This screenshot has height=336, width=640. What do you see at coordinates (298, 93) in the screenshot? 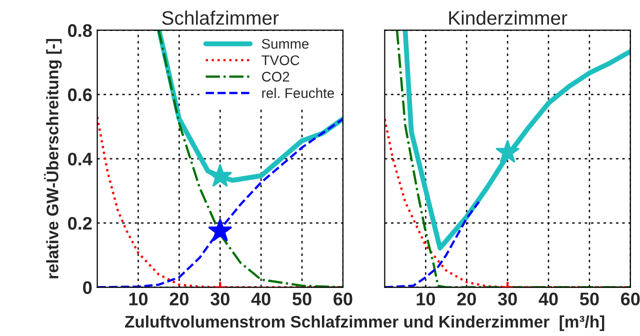
I see `legend-label: rel. Feuchte` at bounding box center [298, 93].